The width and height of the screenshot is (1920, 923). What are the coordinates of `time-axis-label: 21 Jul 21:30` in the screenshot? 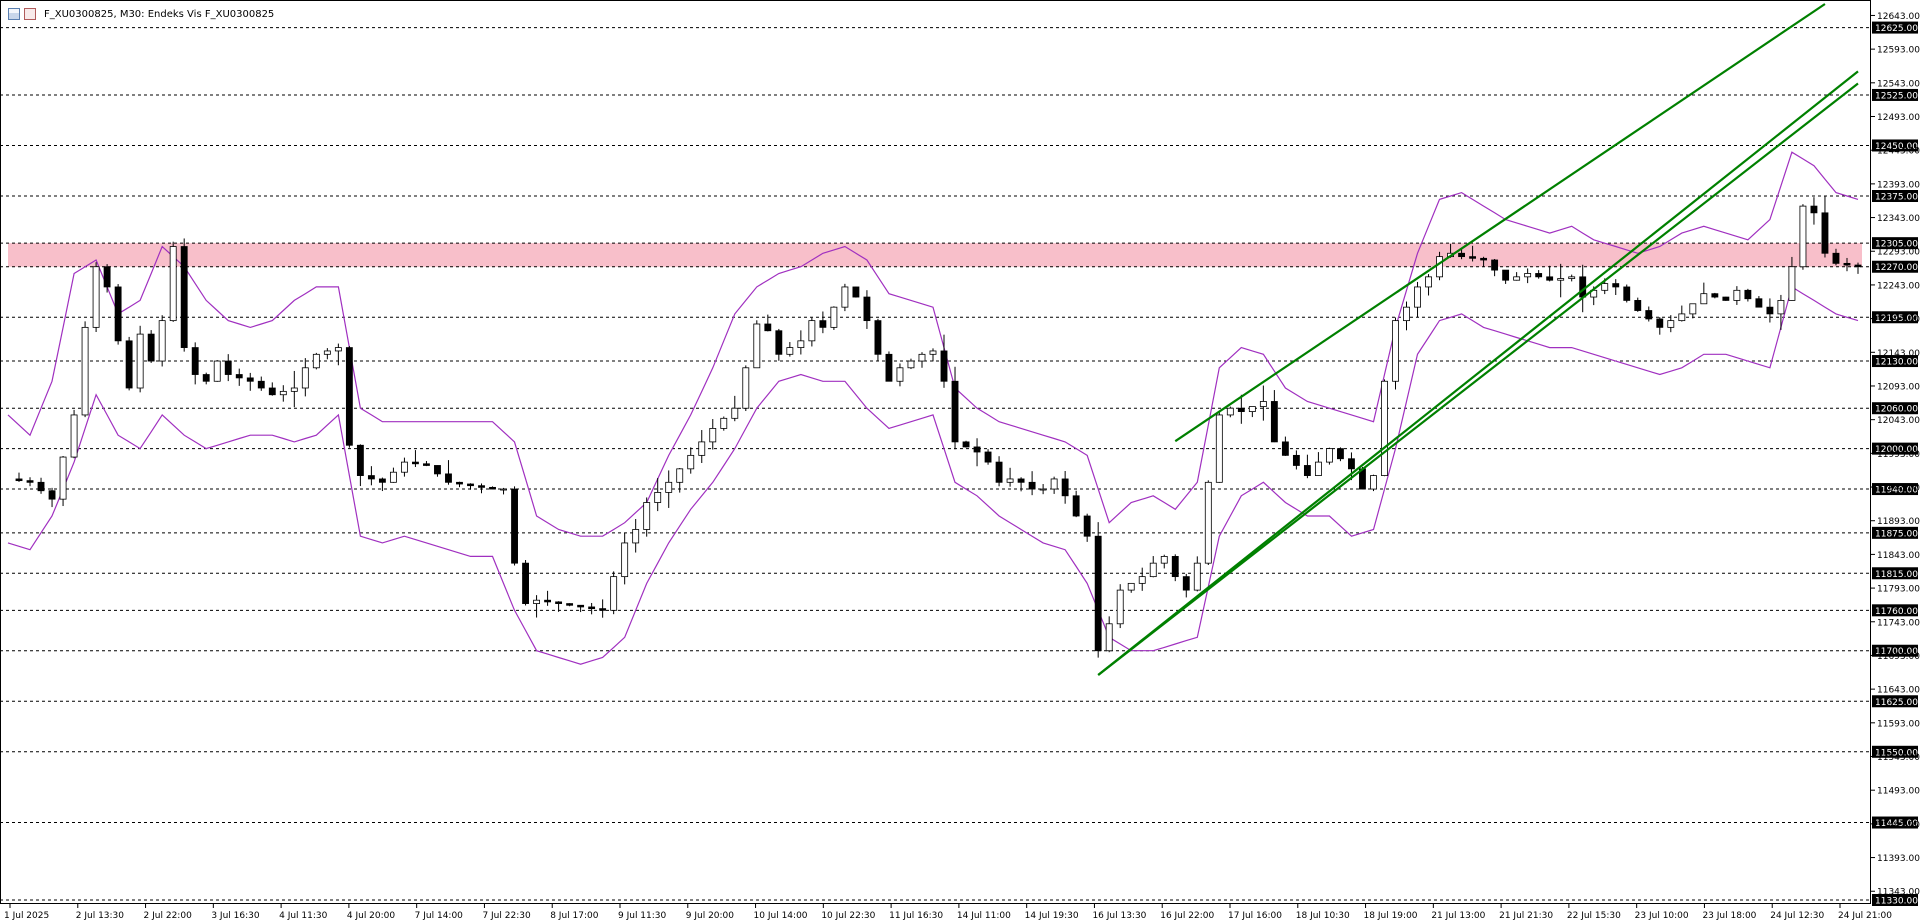 It's located at (1526, 916).